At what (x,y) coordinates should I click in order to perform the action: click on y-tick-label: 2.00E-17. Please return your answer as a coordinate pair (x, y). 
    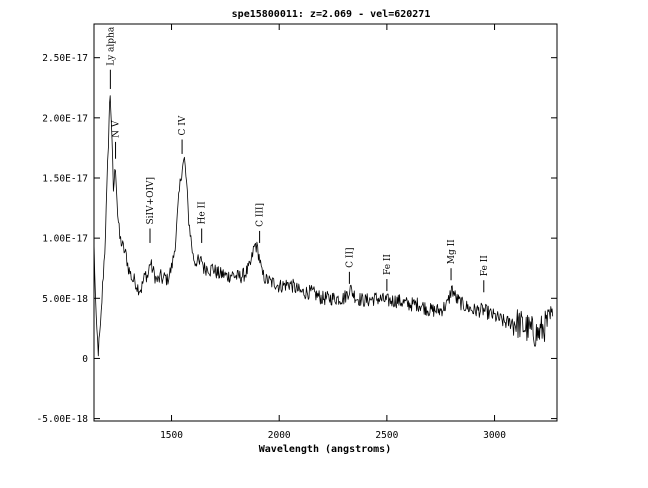
    Looking at the image, I should click on (65, 118).